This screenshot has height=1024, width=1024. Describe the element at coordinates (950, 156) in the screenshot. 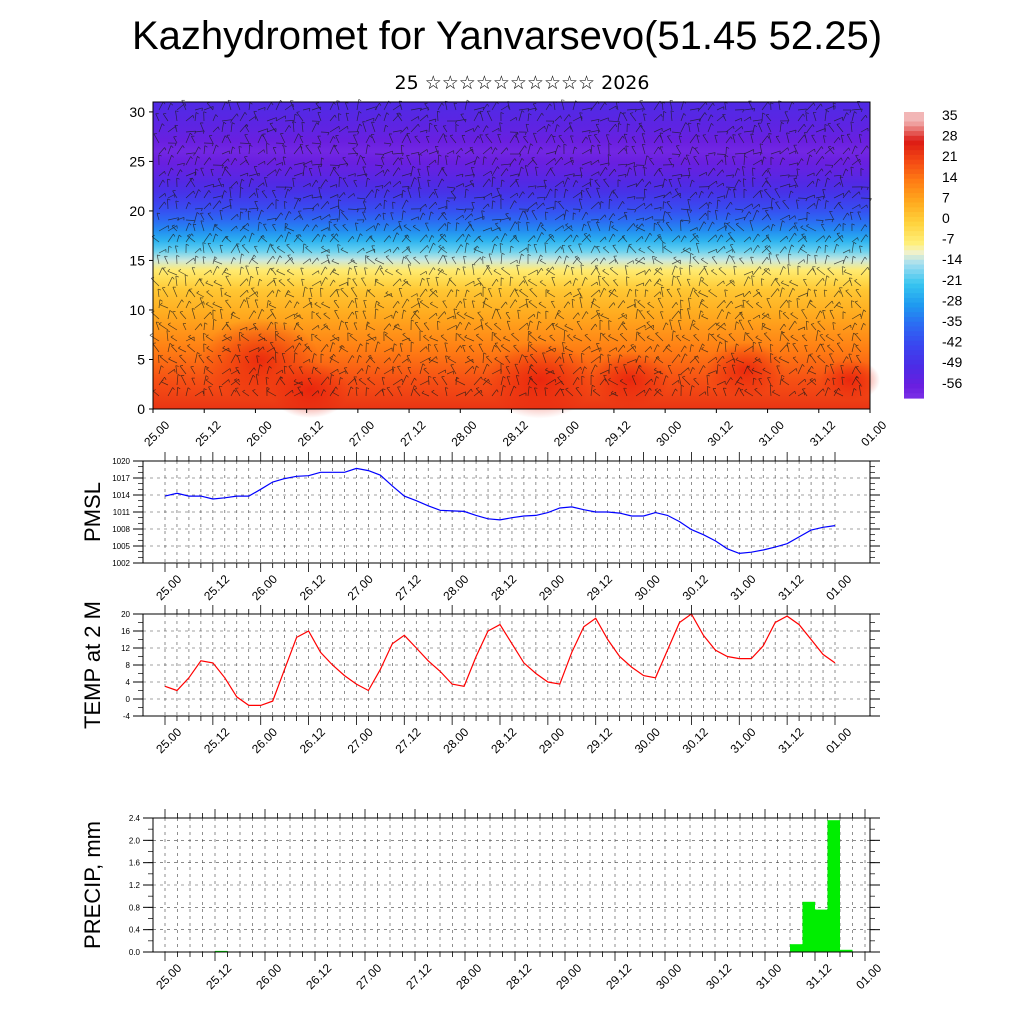

I see `colorbar-label: 21` at that location.